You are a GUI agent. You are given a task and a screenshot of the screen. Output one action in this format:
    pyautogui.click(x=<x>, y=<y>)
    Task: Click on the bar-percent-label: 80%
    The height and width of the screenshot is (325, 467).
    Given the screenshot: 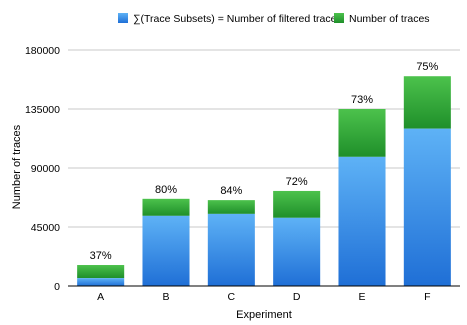 What is the action you would take?
    pyautogui.click(x=166, y=190)
    